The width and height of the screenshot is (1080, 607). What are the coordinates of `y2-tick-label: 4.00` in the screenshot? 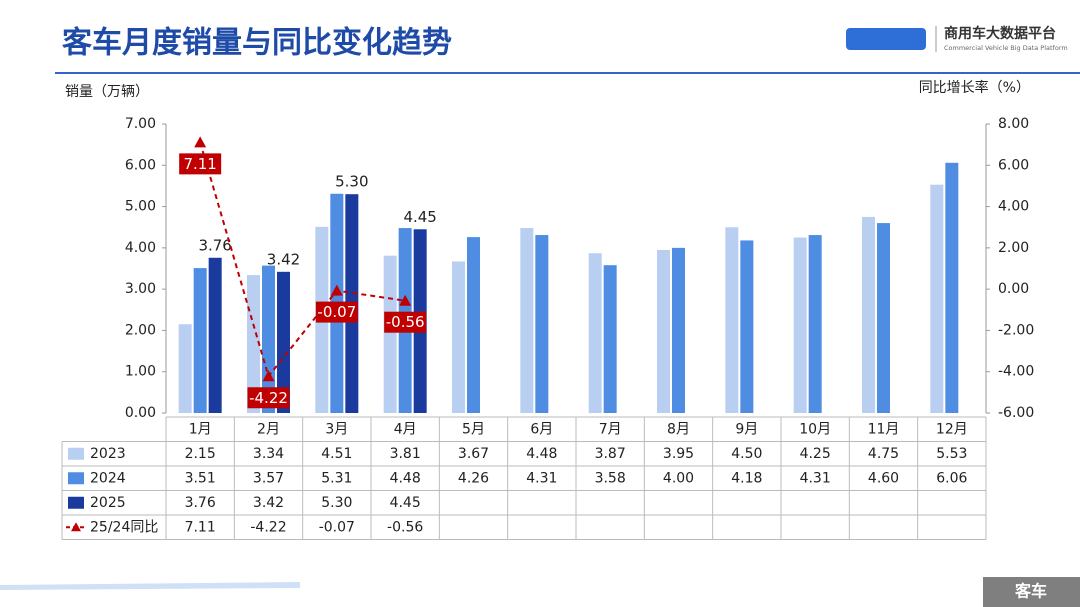 It's located at (1013, 207).